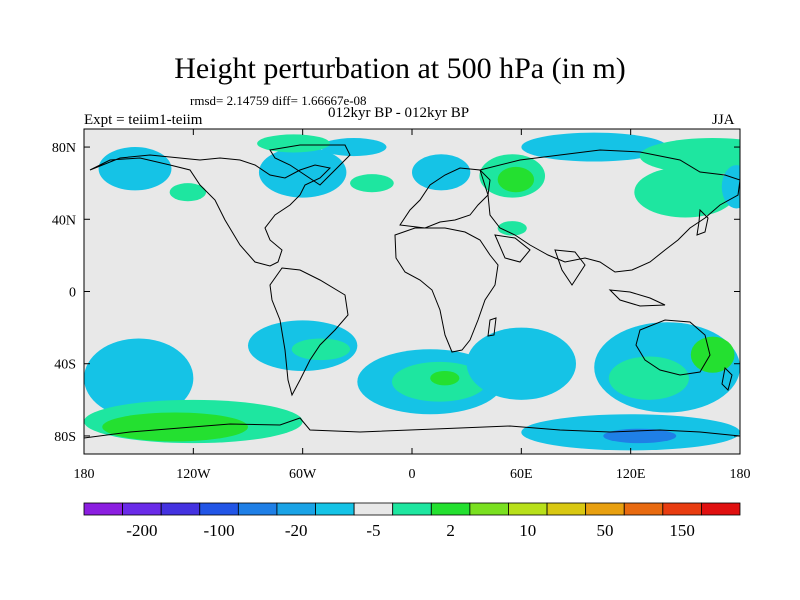  What do you see at coordinates (512, 248) in the screenshot?
I see `coastline-arabia` at bounding box center [512, 248].